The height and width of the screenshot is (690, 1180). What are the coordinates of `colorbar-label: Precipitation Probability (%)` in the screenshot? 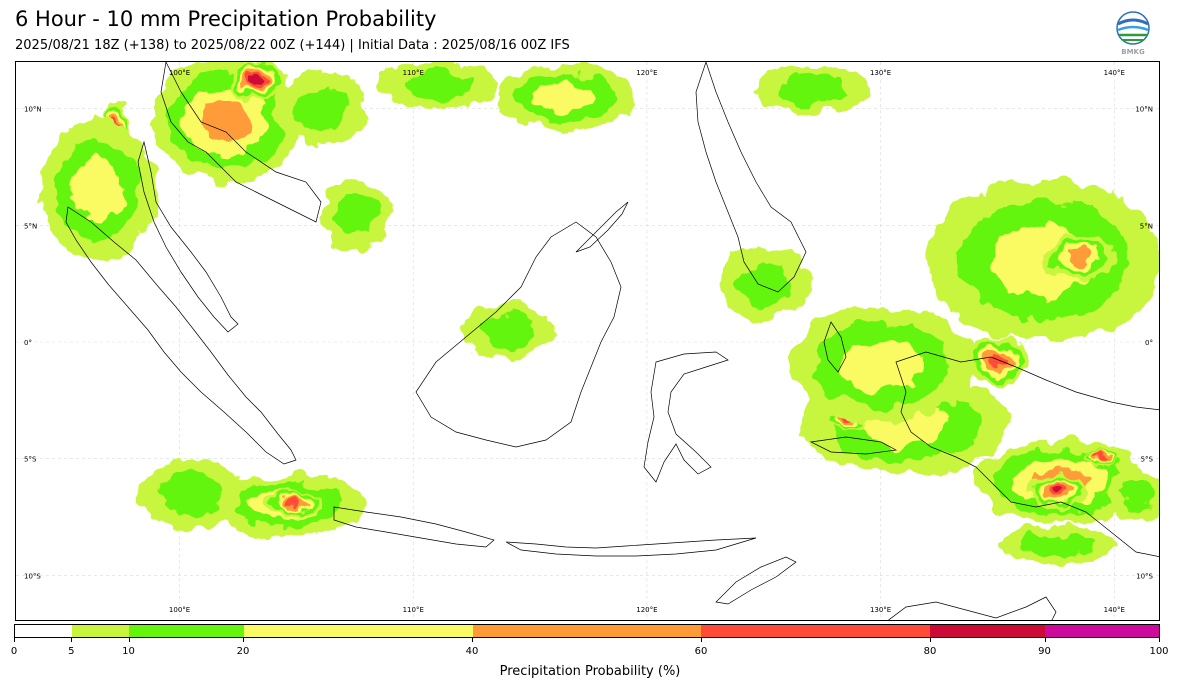 It's located at (590, 671).